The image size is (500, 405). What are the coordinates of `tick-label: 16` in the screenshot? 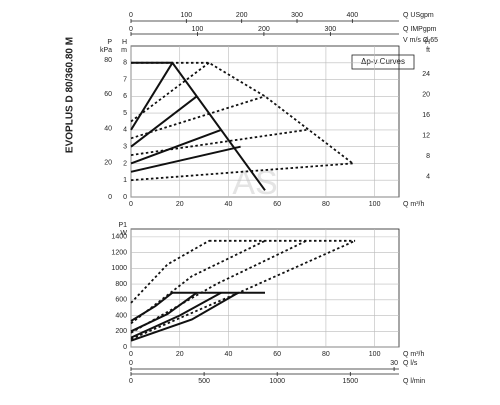 It's located at (426, 115).